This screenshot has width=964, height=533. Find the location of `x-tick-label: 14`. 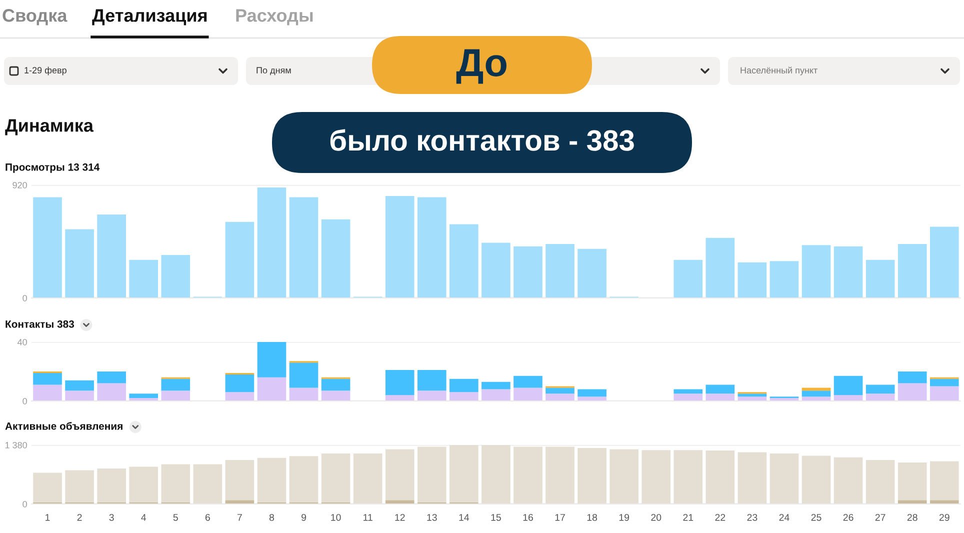

x-tick-label: 14 is located at coordinates (464, 517).